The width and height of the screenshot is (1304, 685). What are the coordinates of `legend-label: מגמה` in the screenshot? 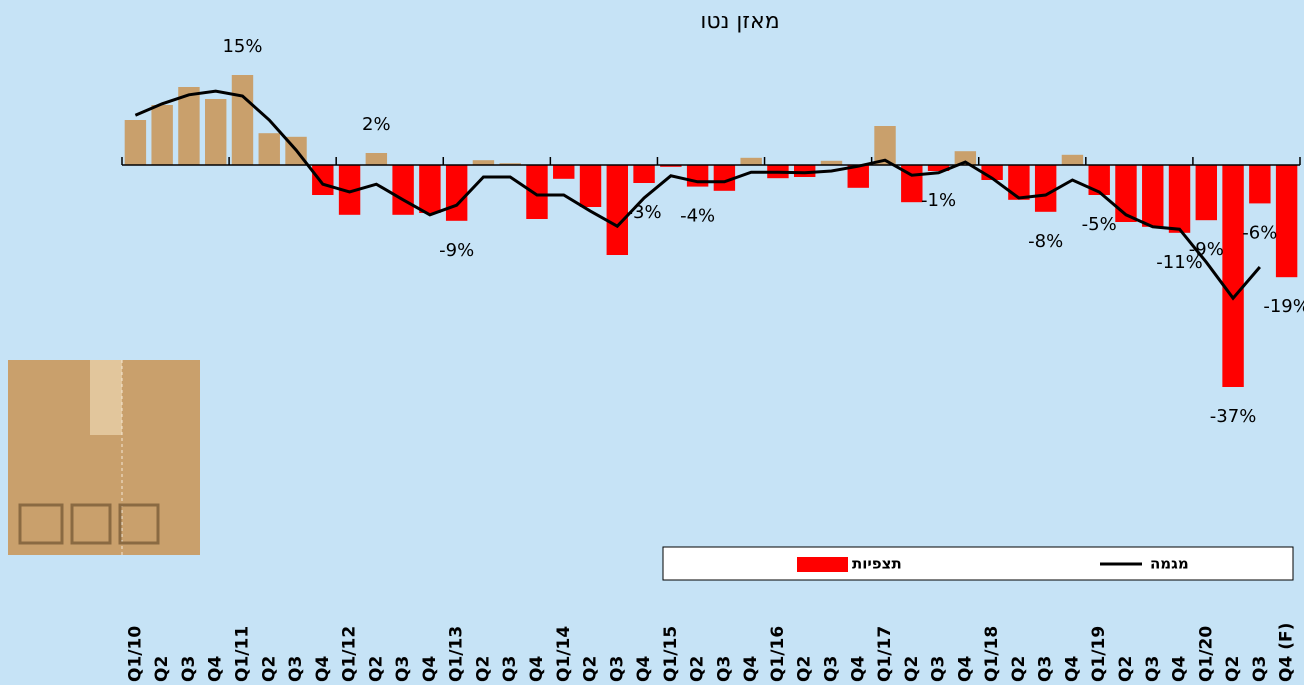 It's located at (1169, 564).